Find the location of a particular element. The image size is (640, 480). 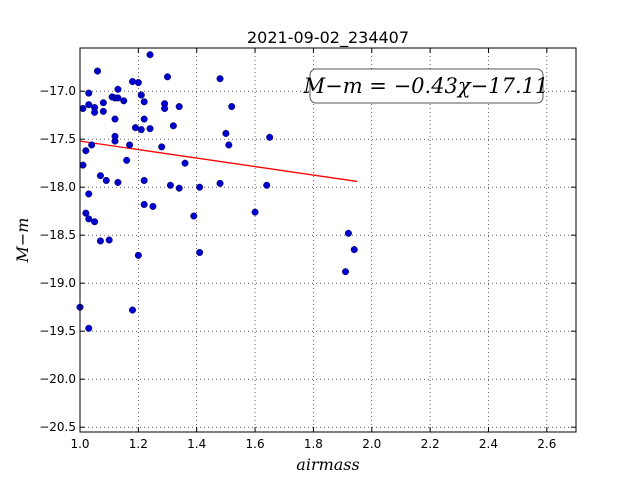

chart-title: 2021-09-02_234407 is located at coordinates (328, 38).